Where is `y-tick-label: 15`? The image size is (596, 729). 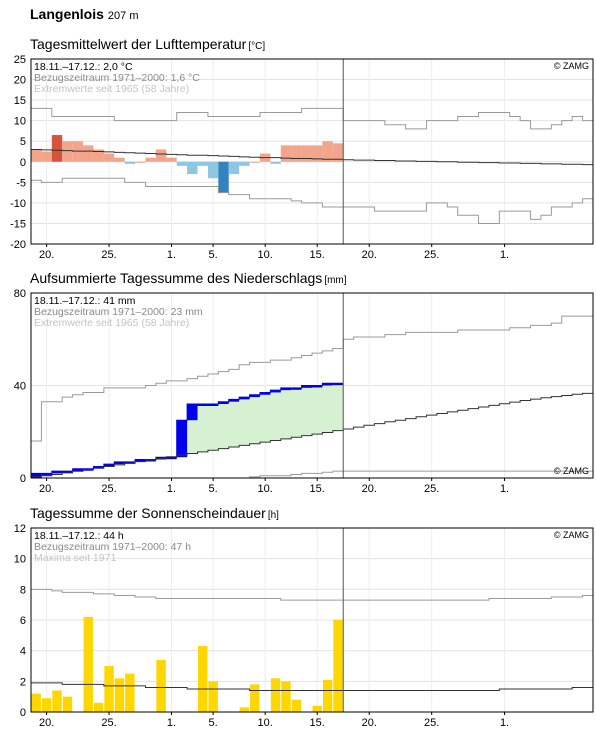 y-tick-label: 15 is located at coordinates (20, 101).